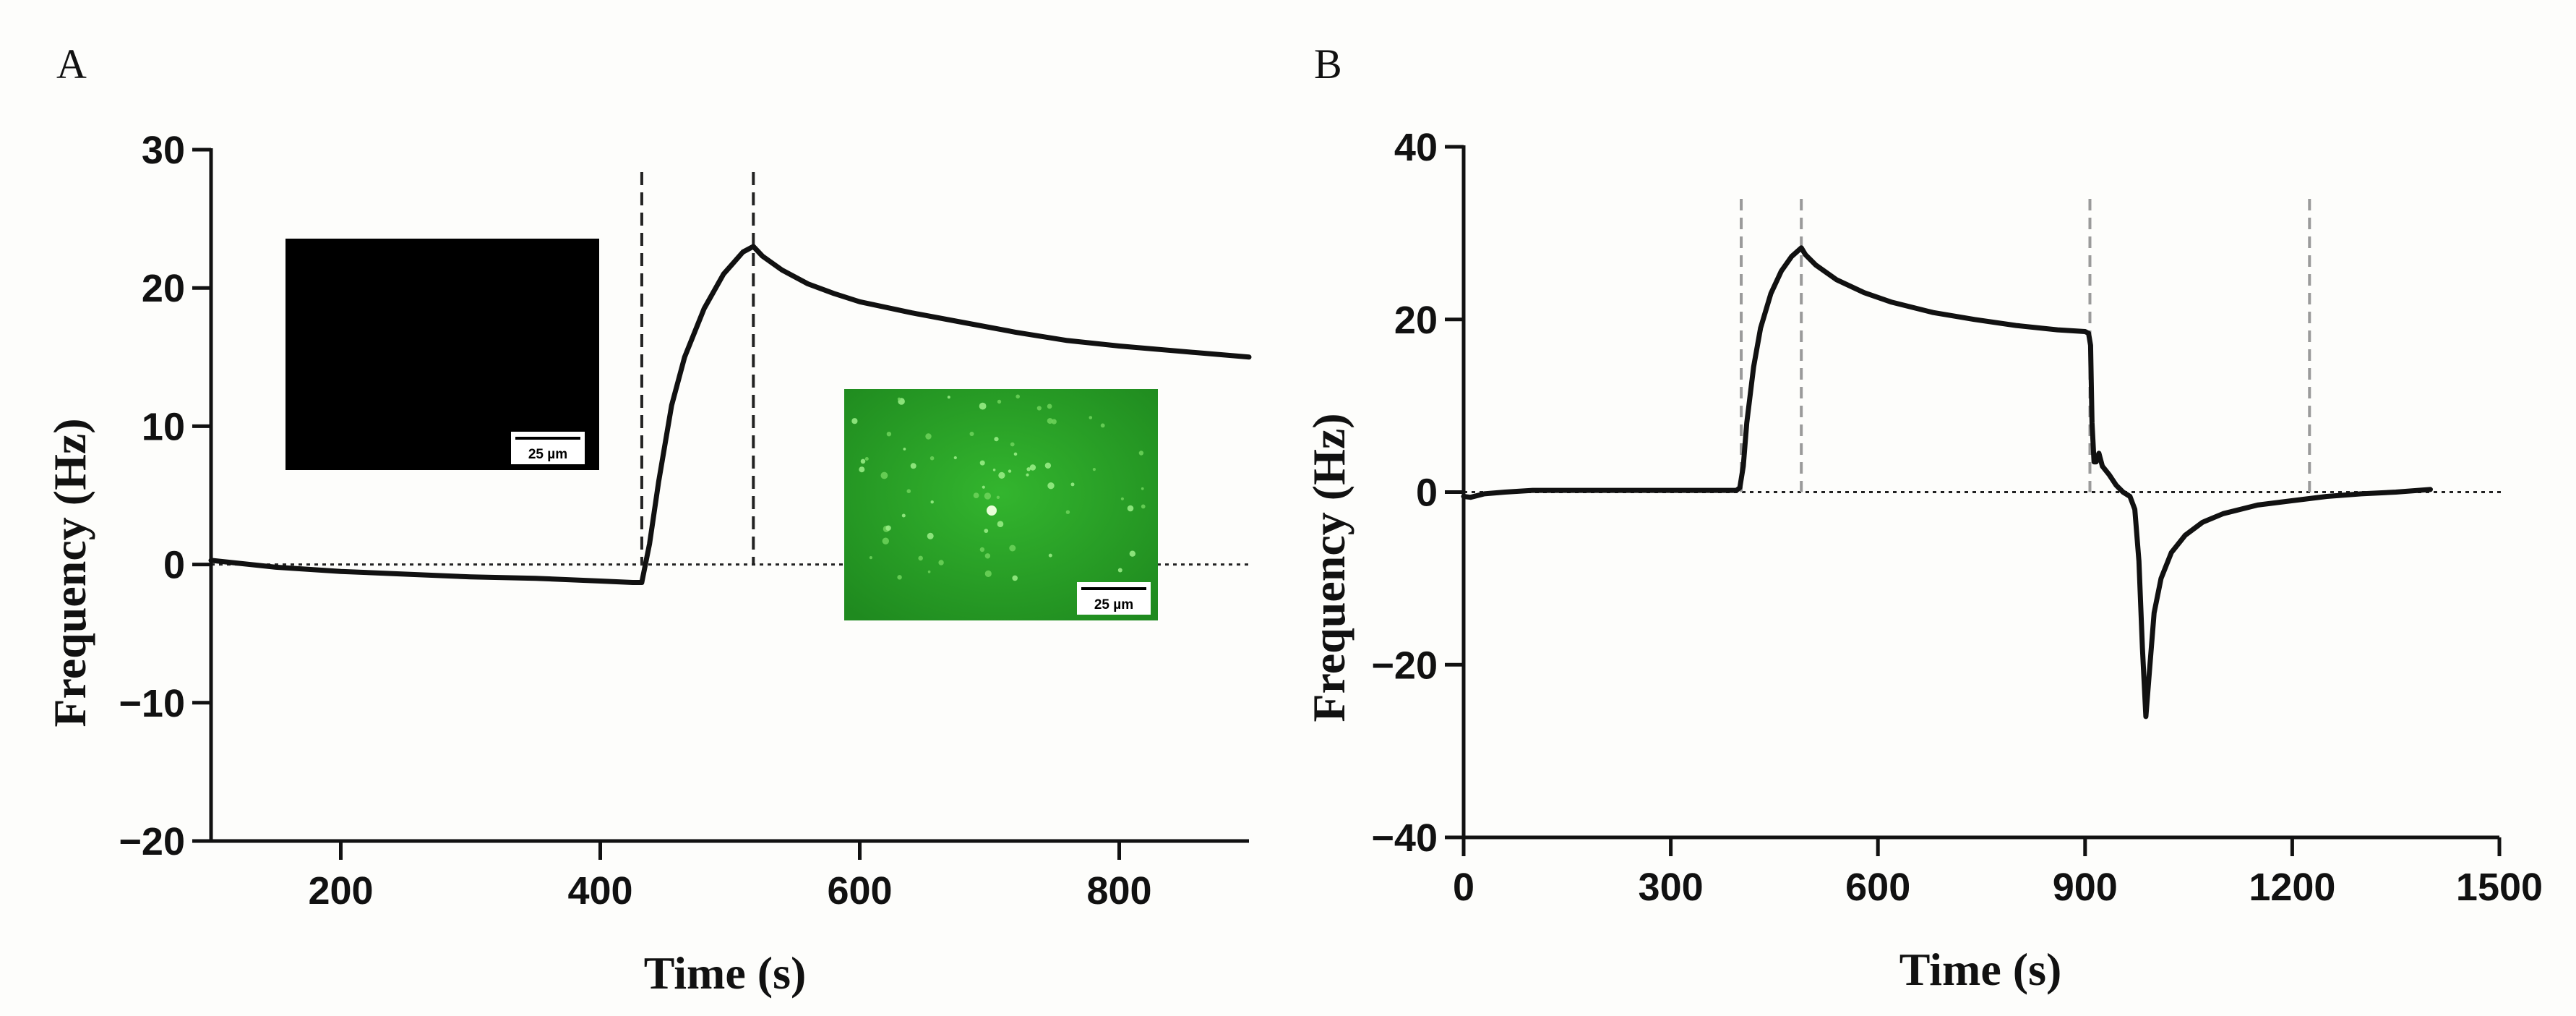  I want to click on panel-b-y-tick-label-1: −20, so click(1405, 665).